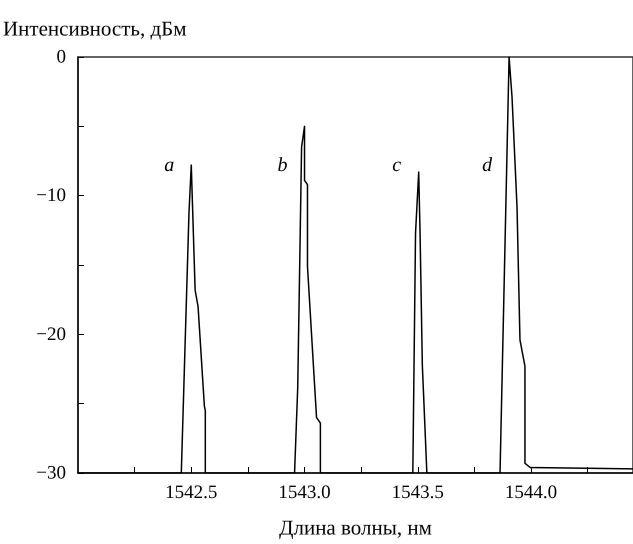  What do you see at coordinates (61, 57) in the screenshot?
I see `y-tick-label: 0` at bounding box center [61, 57].